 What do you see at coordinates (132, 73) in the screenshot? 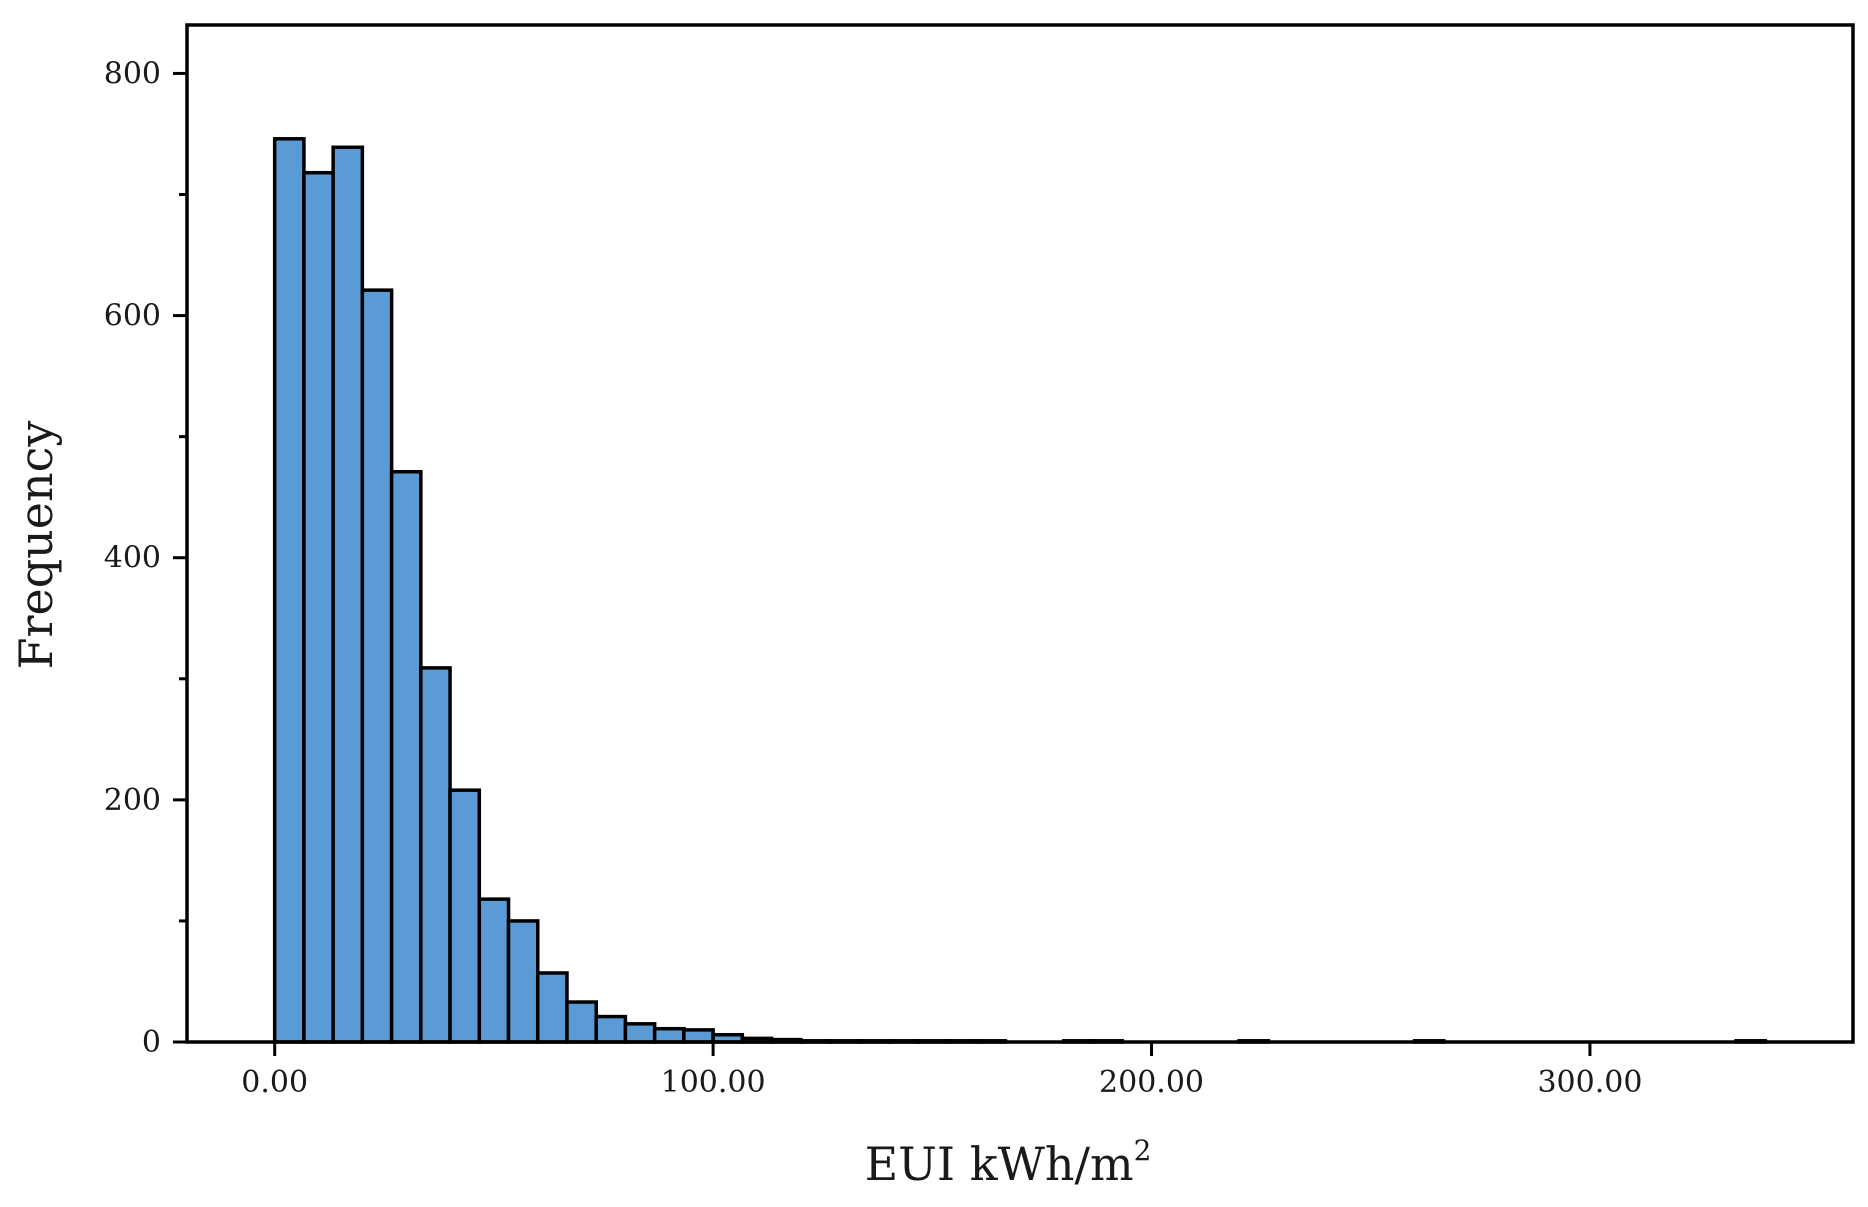
I see `y-tick-label-4: 800` at bounding box center [132, 73].